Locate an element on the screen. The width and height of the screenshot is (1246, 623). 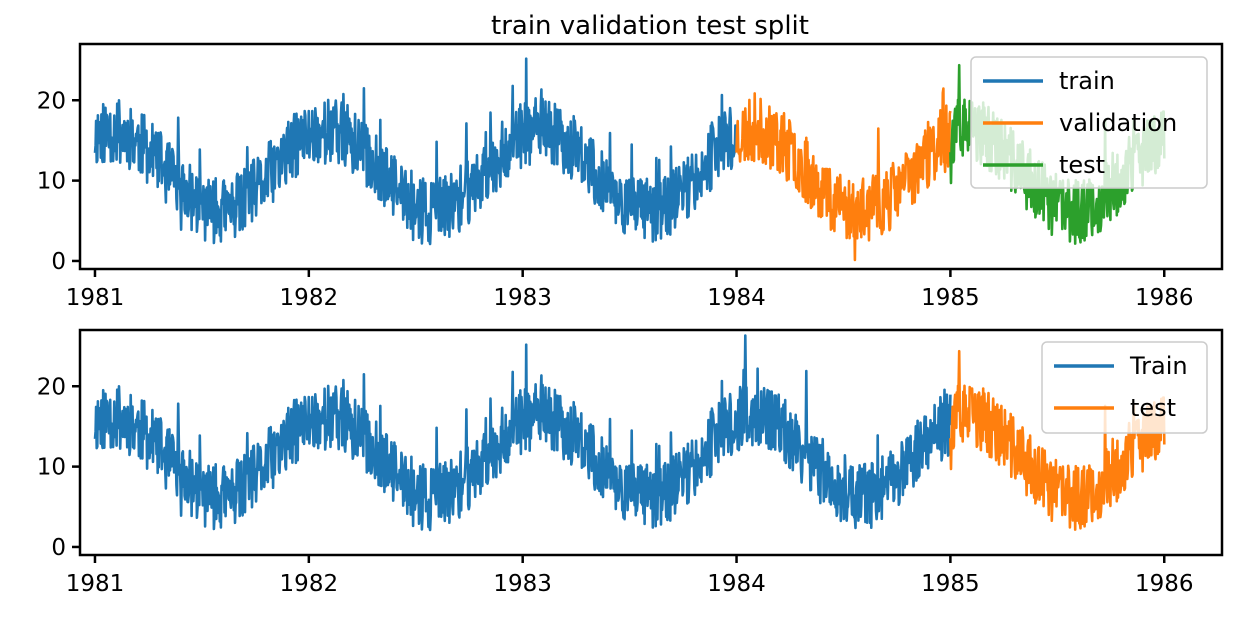
legend-label-validation: validation is located at coordinates (1118, 123).